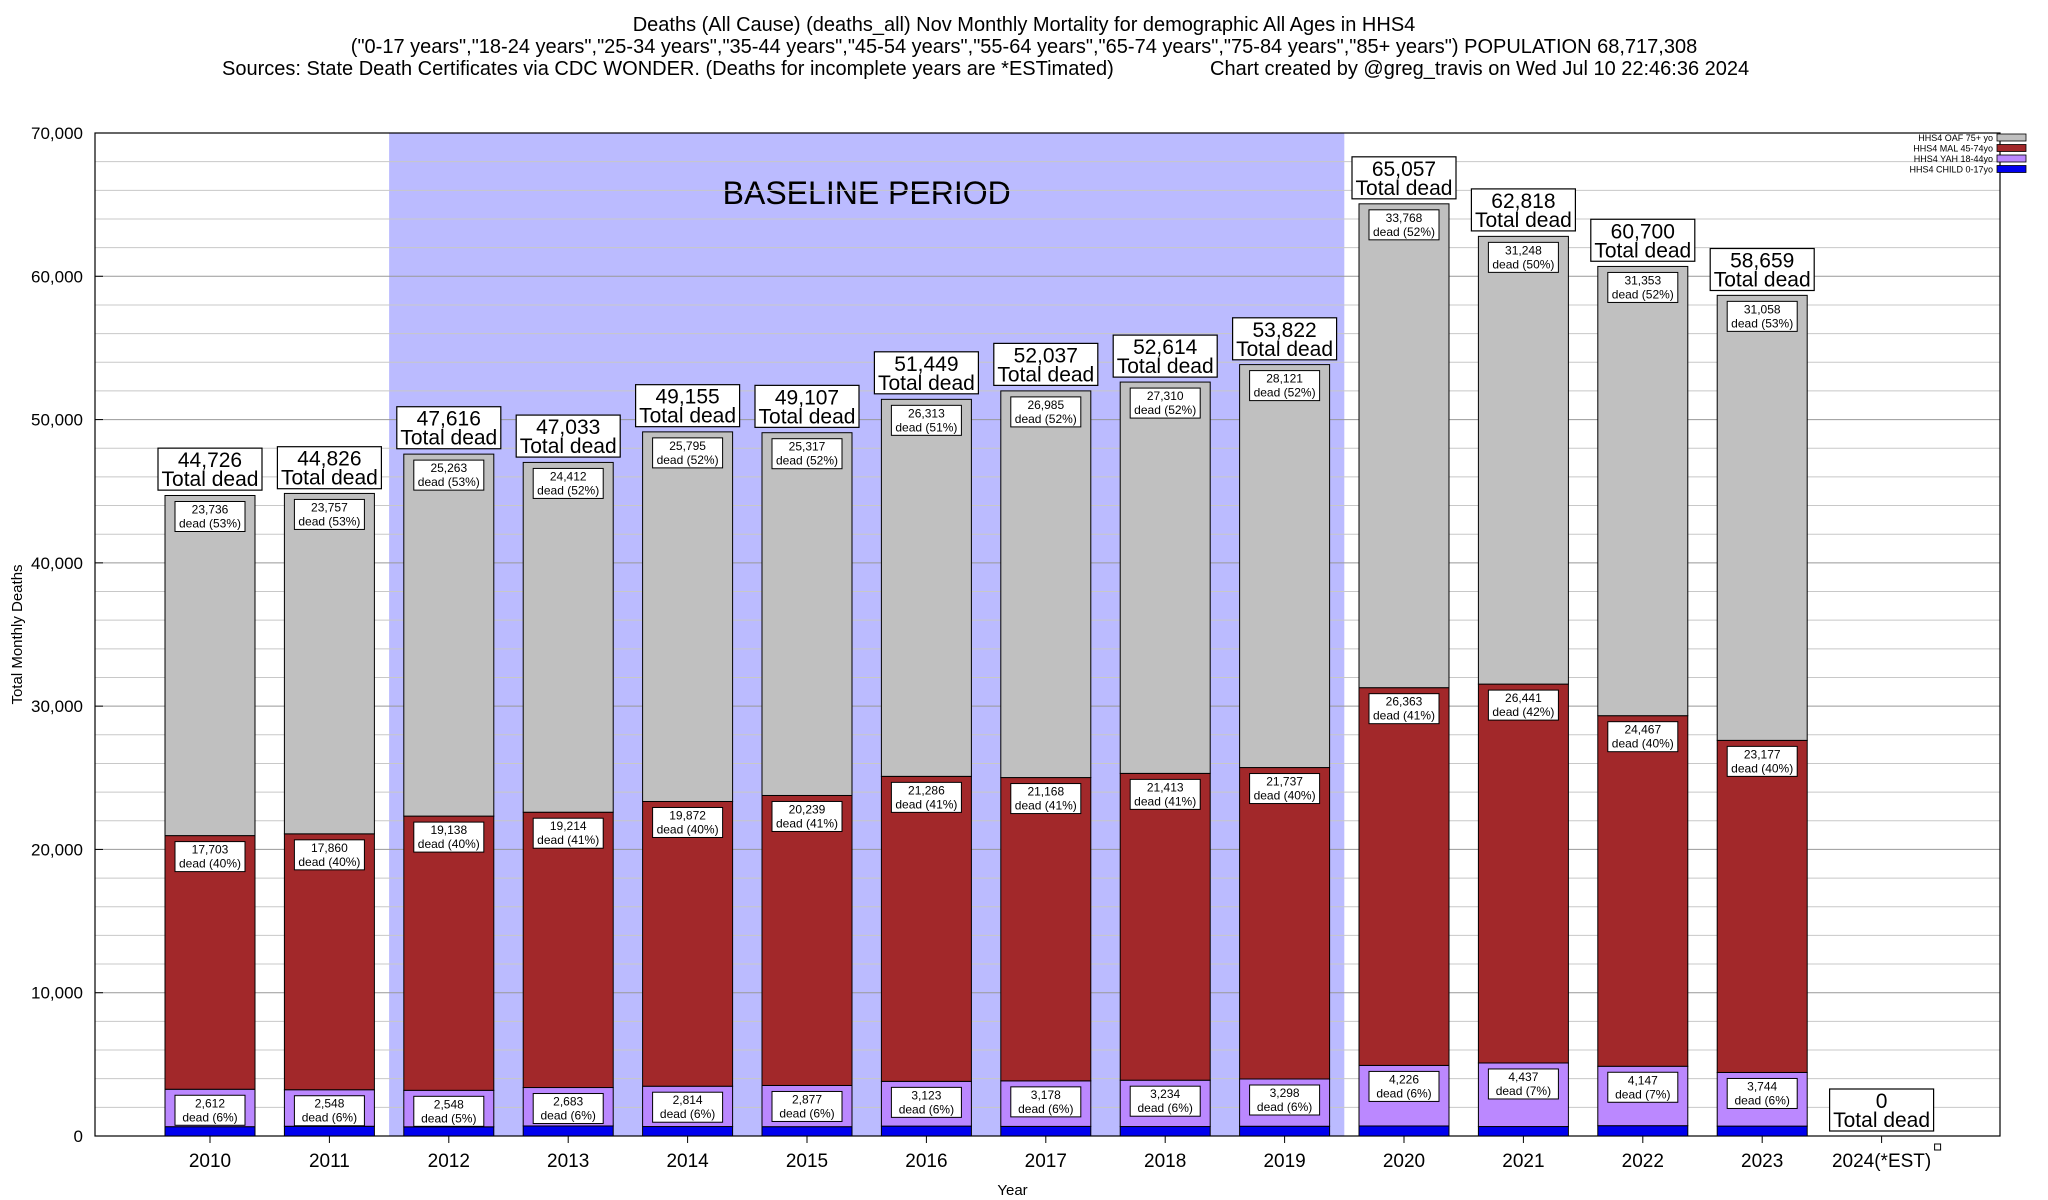 This screenshot has width=2048, height=1200. I want to click on segment-label-value: 21,737, so click(1284, 782).